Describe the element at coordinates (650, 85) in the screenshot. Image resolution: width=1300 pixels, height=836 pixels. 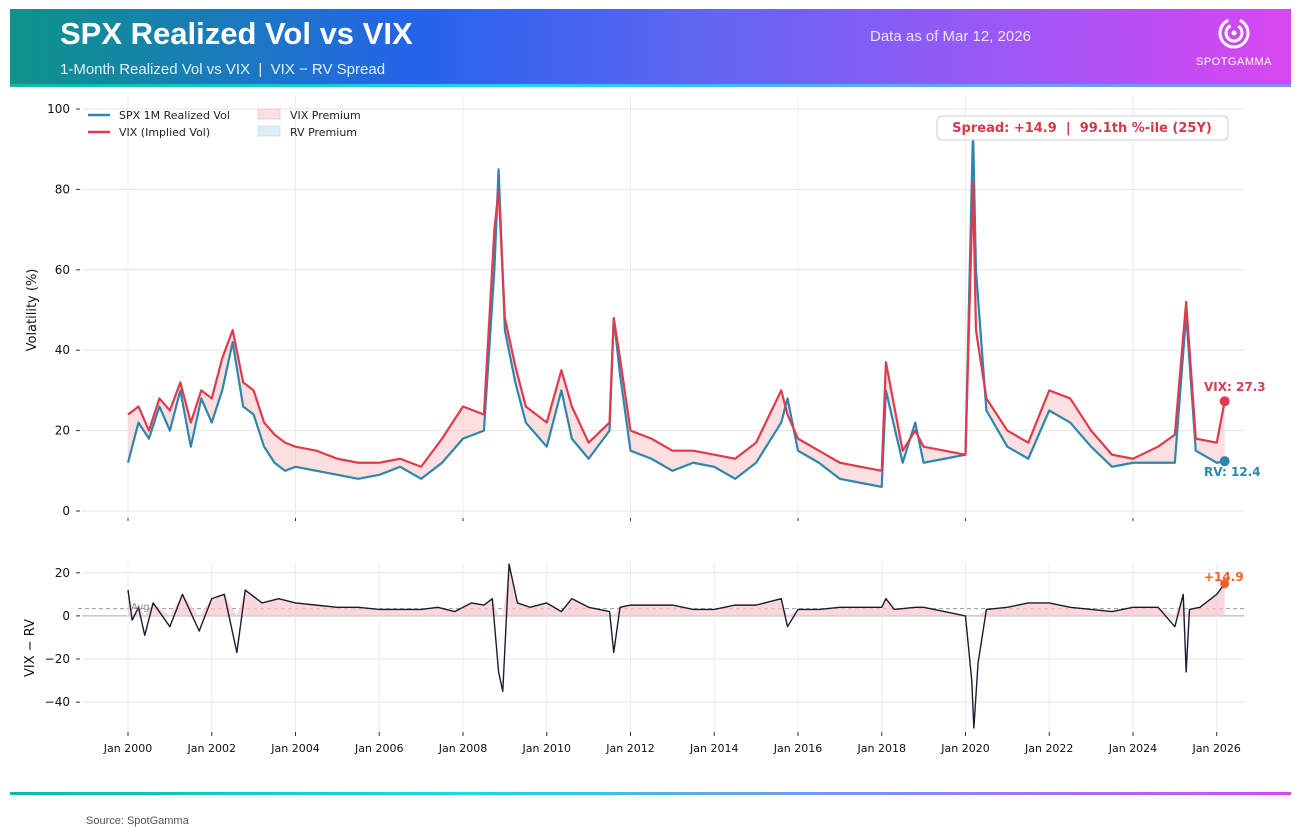
I see `header-divider` at that location.